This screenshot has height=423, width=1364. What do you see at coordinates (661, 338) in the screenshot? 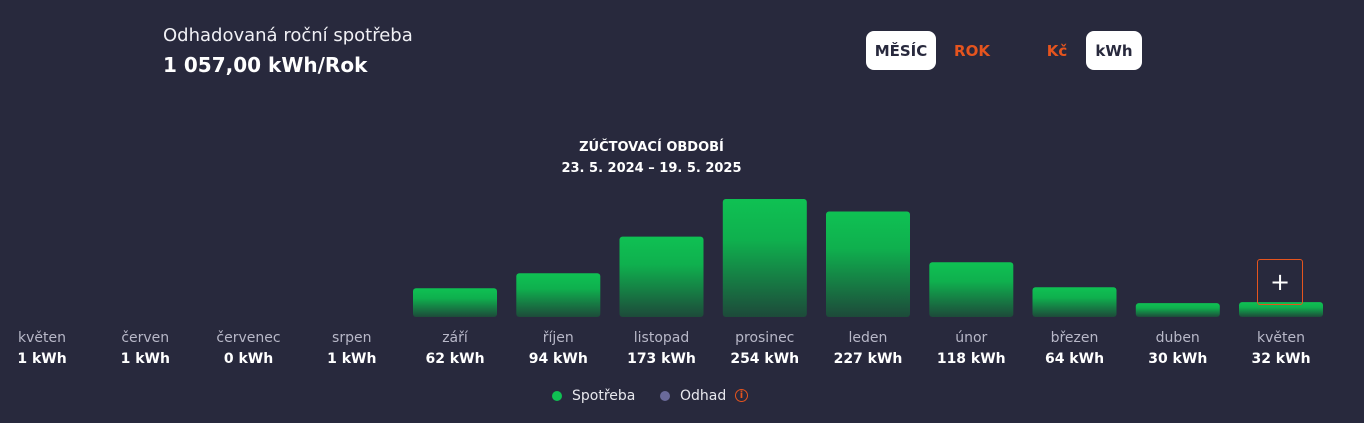
I see `month-label: listopad` at bounding box center [661, 338].